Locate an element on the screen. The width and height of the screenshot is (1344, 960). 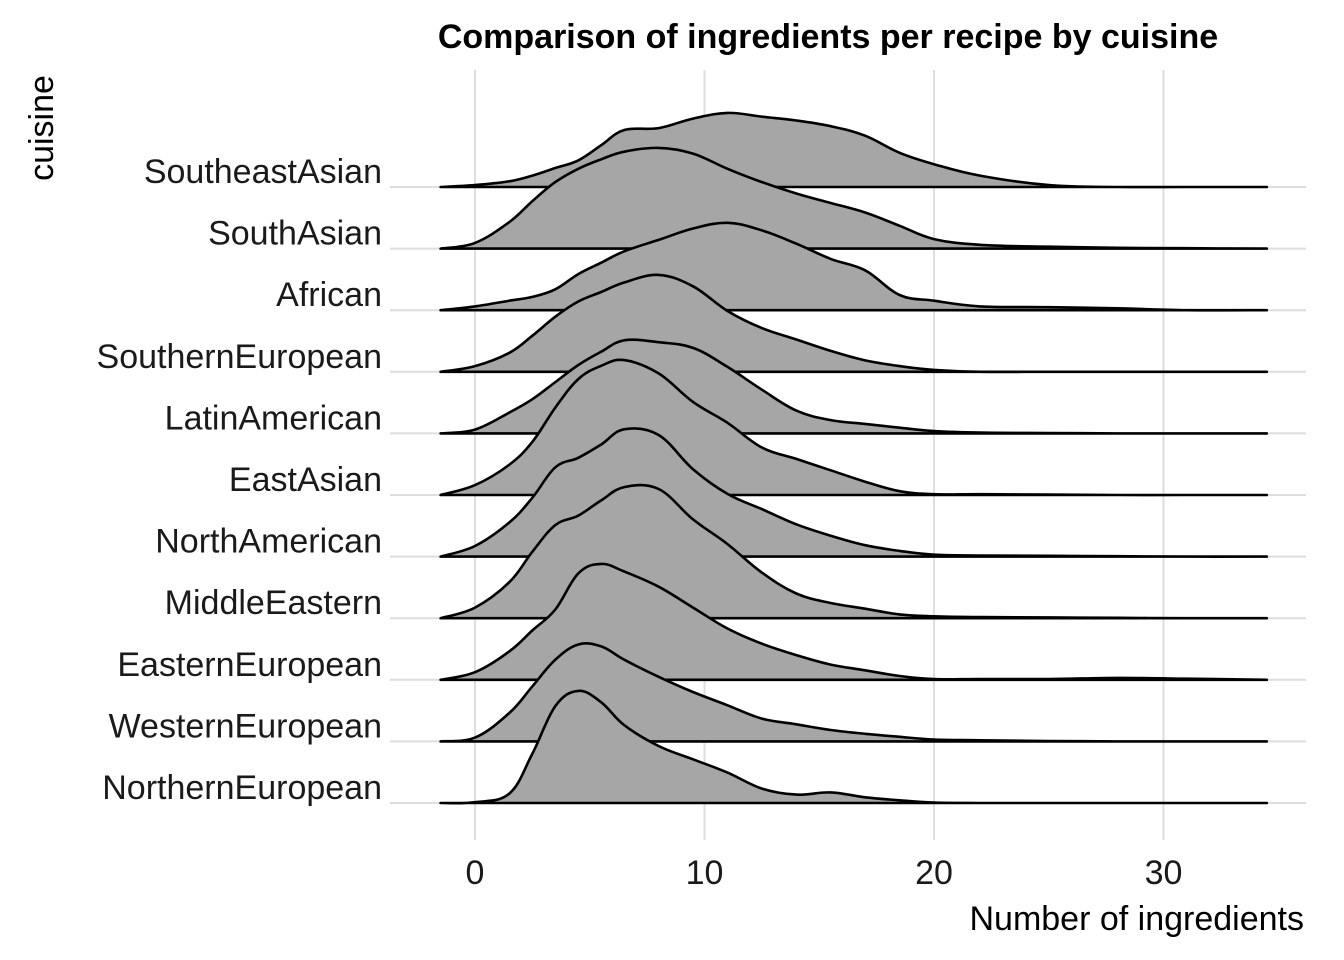
y-tick-label: LatinAmerican is located at coordinates (273, 418).